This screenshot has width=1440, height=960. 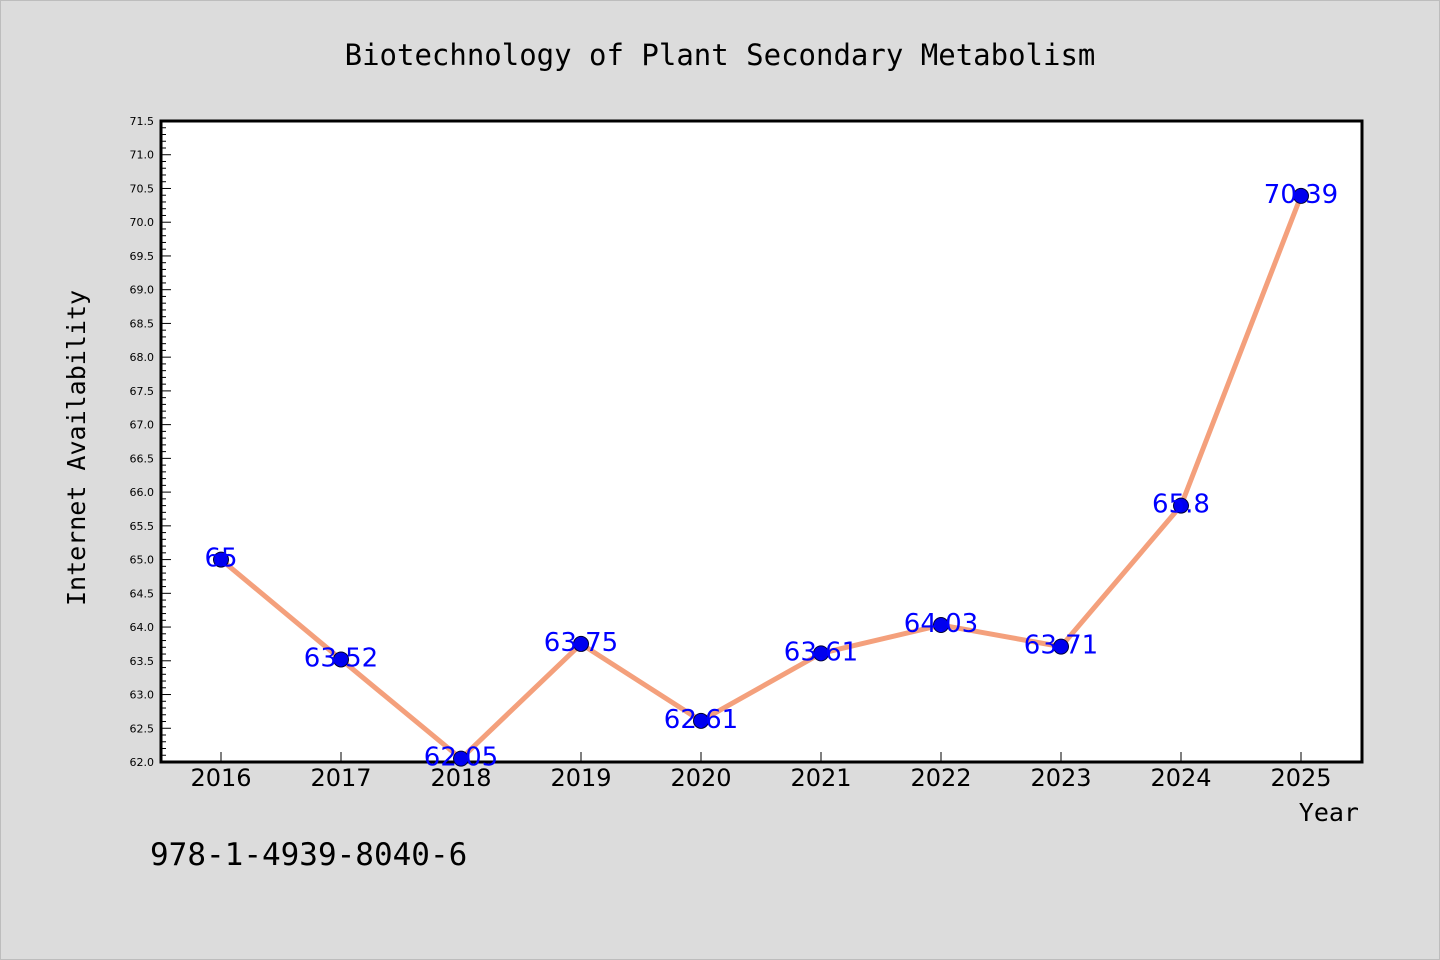 I want to click on y-tick-label: 69.5, so click(x=142, y=256).